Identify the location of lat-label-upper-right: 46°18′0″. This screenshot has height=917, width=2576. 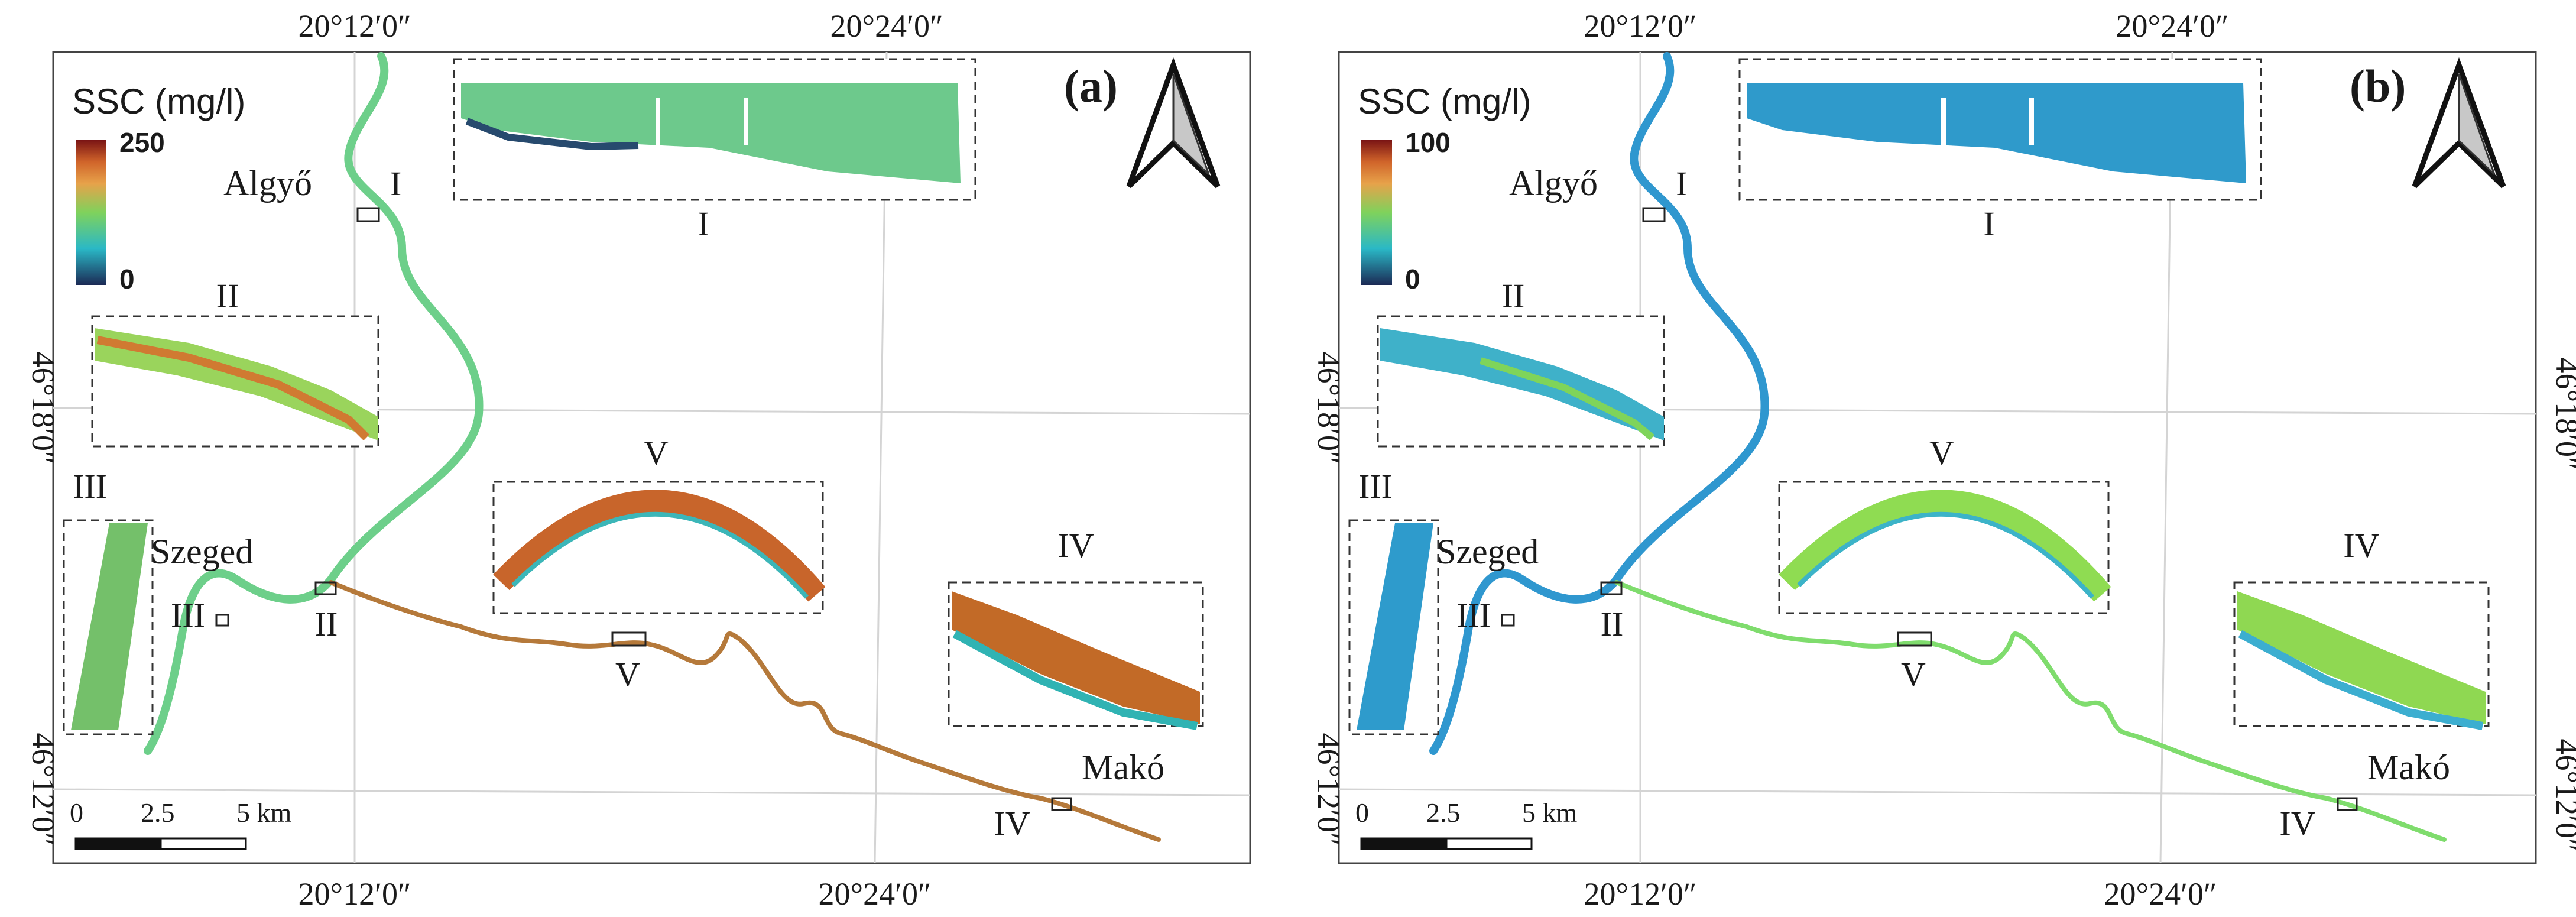
(2562, 414).